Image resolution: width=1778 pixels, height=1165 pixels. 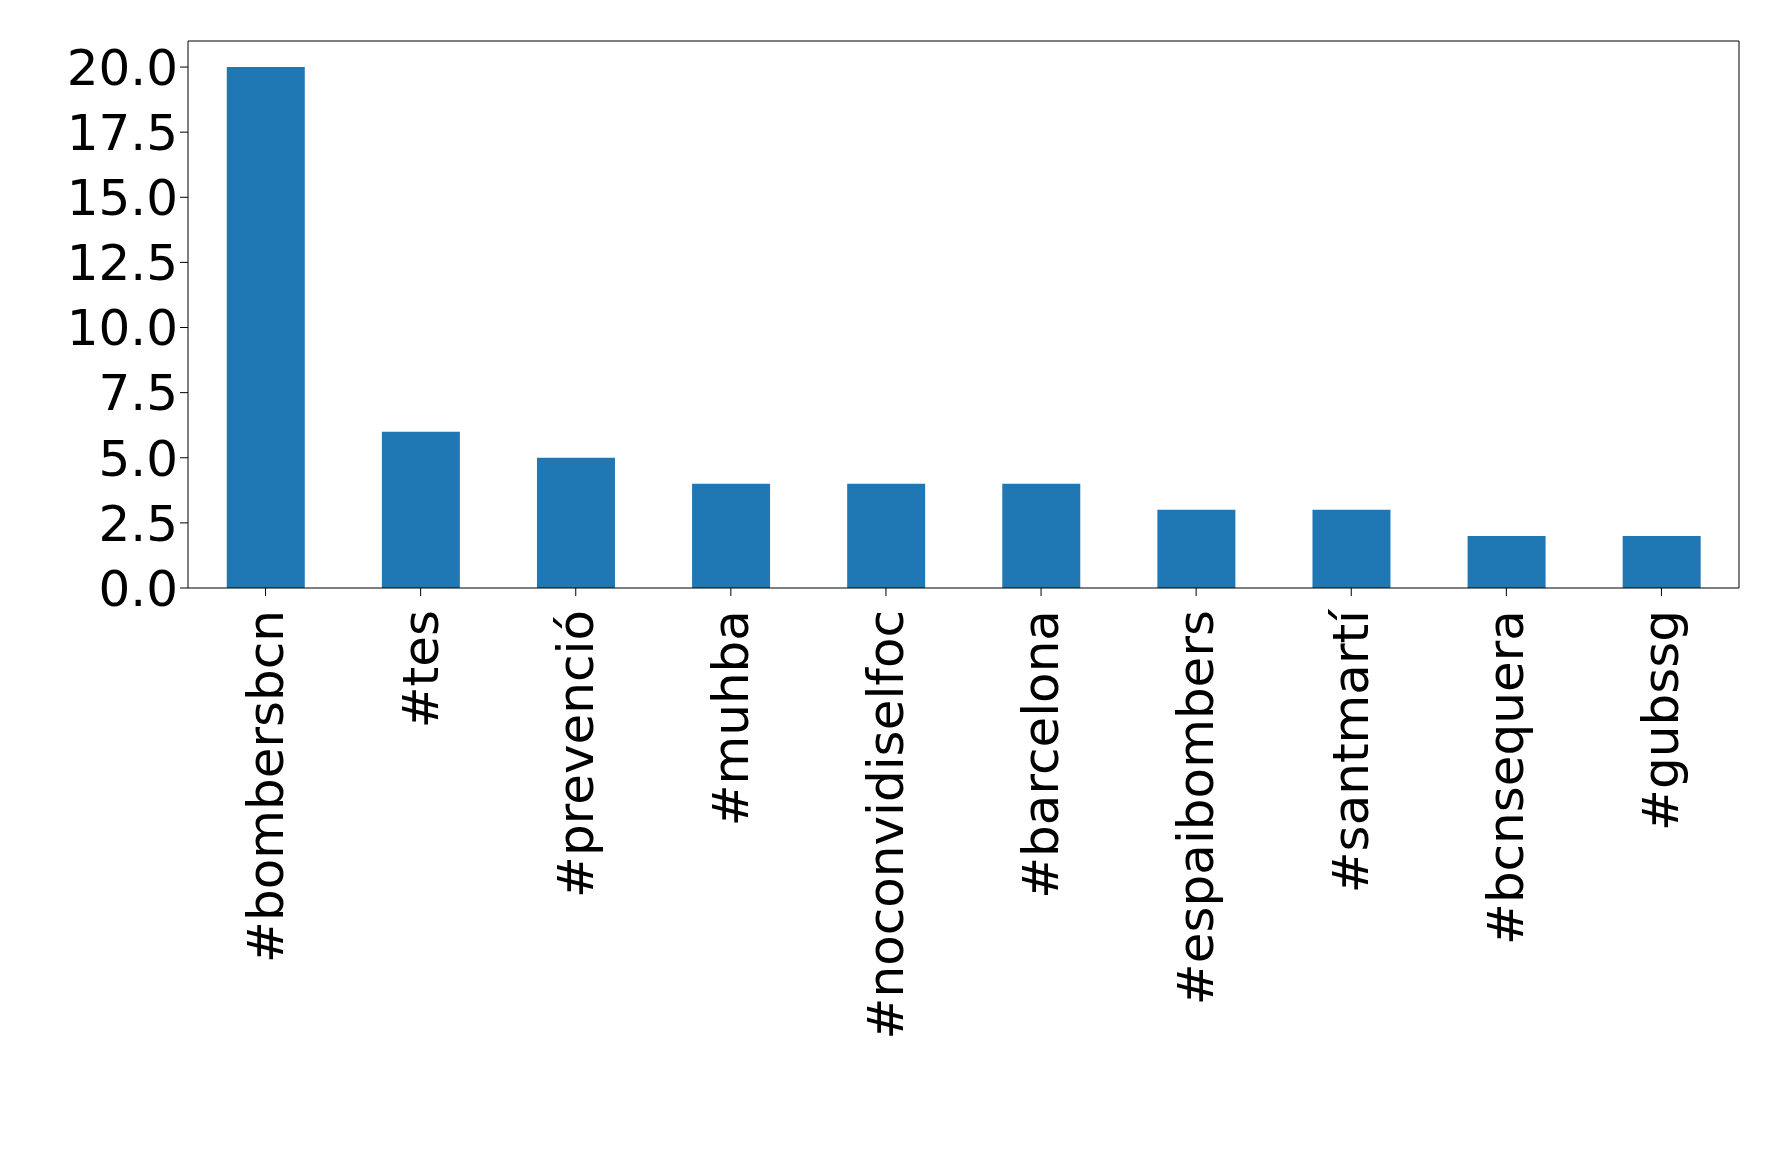 I want to click on y-tick-label: 17.5, so click(x=122, y=132).